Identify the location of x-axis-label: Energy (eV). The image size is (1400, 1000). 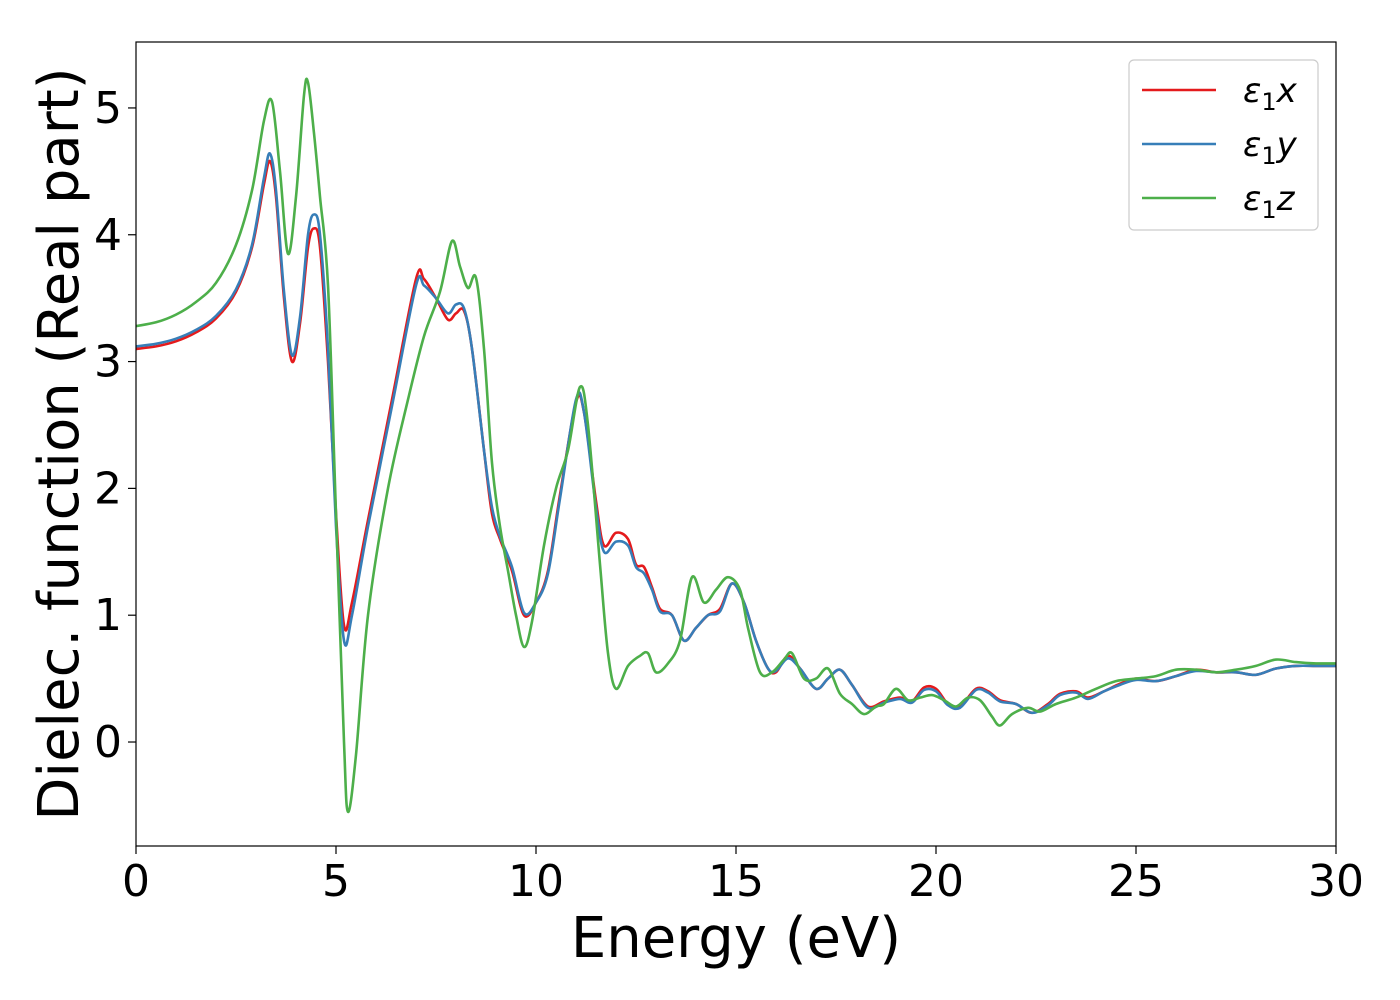
(736, 938).